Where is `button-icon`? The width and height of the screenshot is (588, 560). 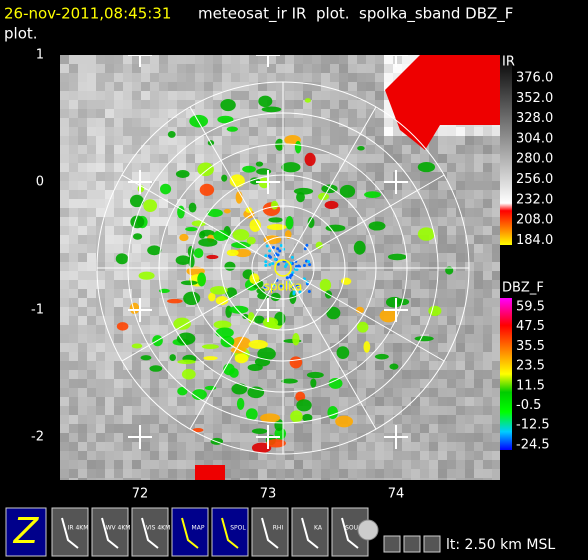
button-icon is located at coordinates (310, 533).